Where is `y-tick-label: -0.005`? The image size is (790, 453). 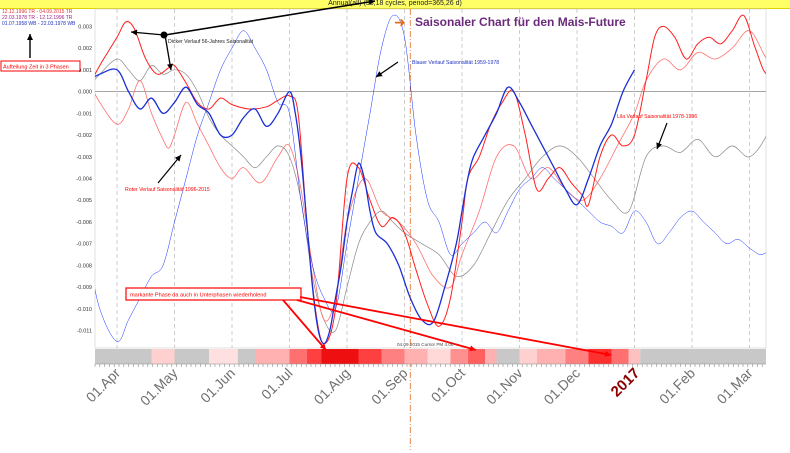 y-tick-label: -0.005 is located at coordinates (84, 201).